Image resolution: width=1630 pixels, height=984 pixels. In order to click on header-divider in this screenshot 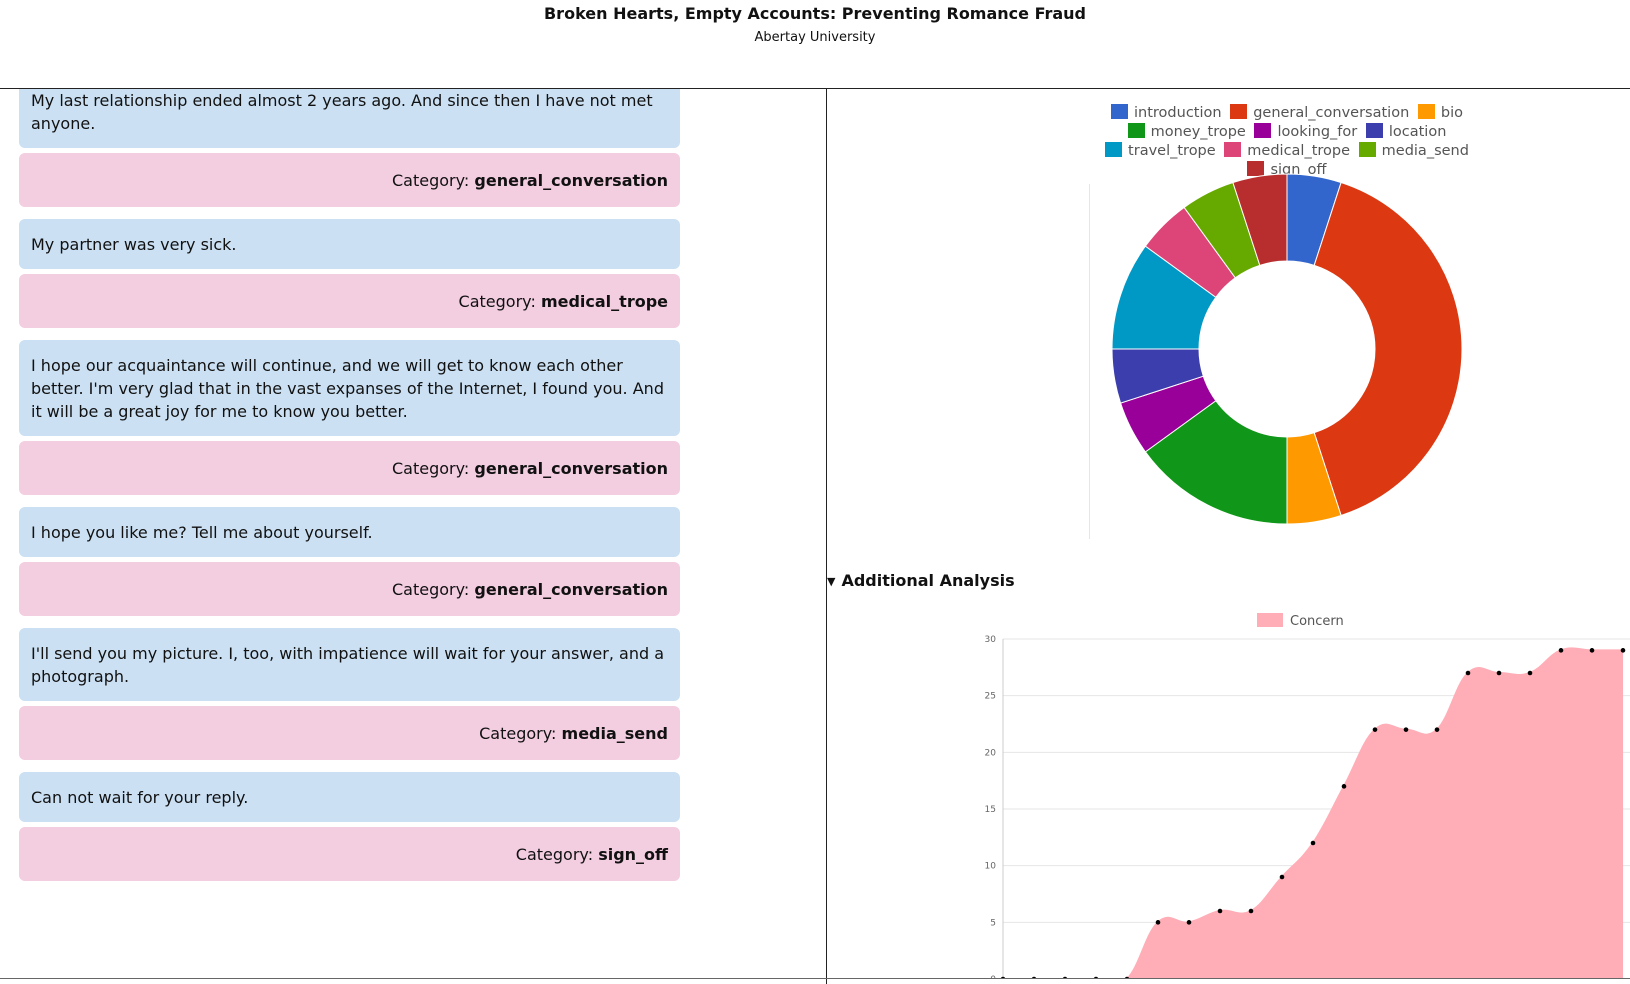, I will do `click(815, 88)`.